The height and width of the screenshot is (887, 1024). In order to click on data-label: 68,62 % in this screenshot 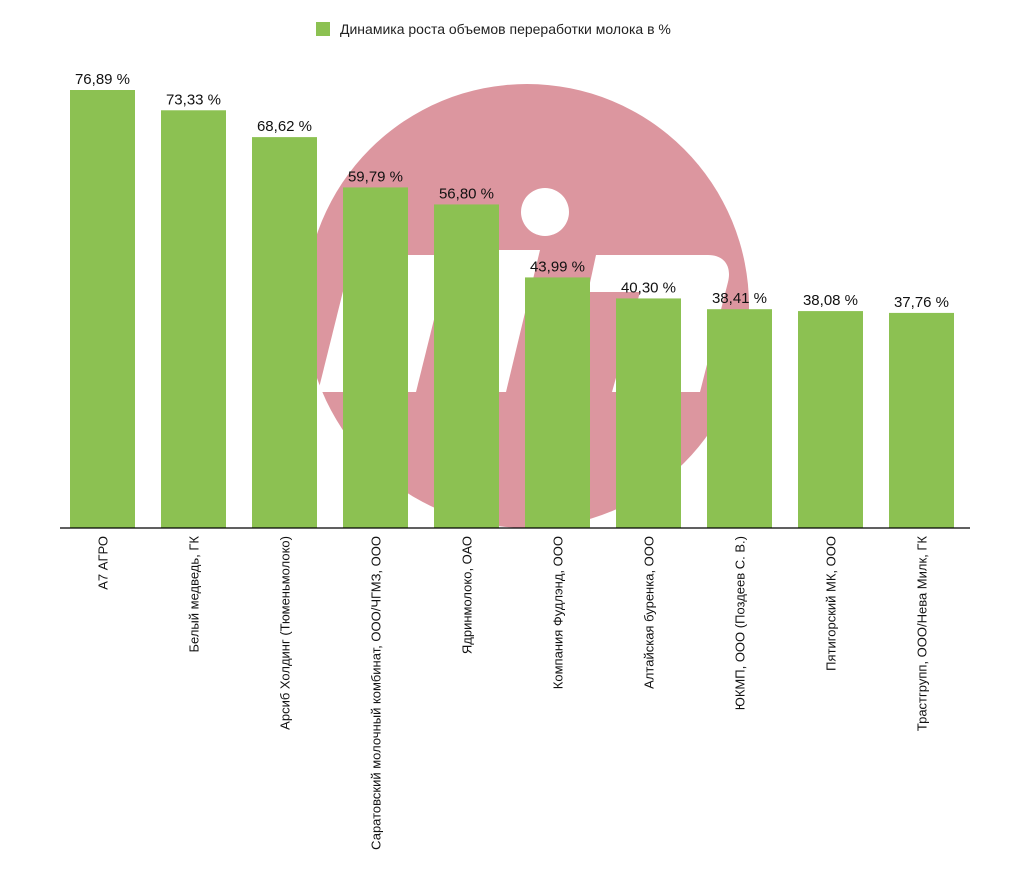, I will do `click(284, 126)`.